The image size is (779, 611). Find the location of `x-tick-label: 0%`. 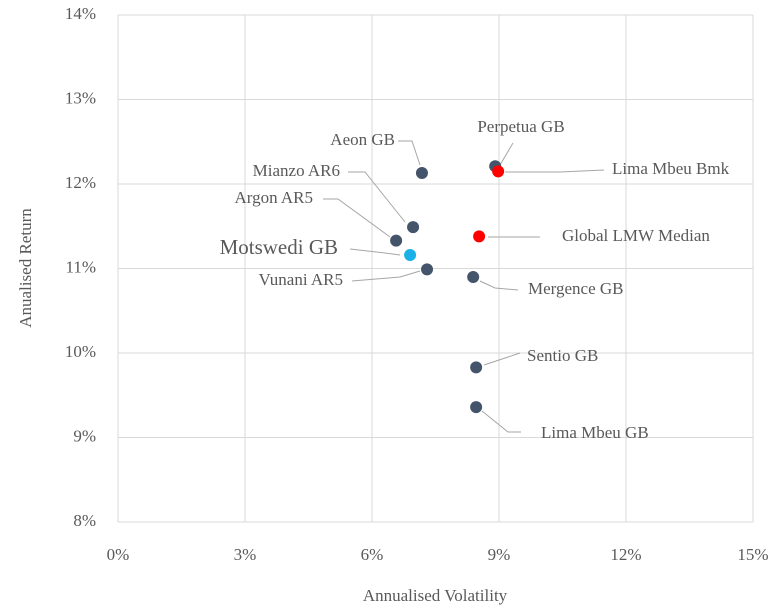

x-tick-label: 0% is located at coordinates (118, 554).